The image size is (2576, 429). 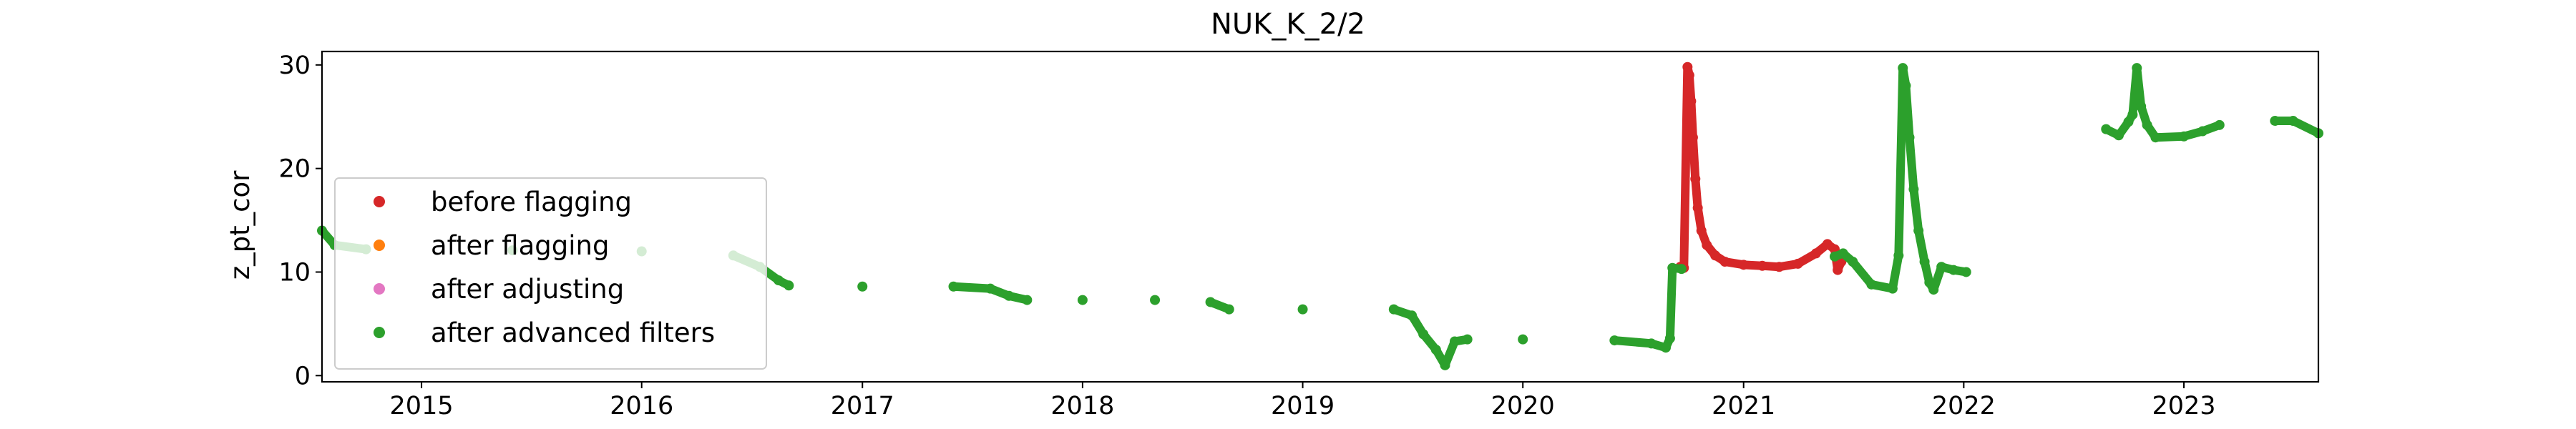 What do you see at coordinates (294, 272) in the screenshot?
I see `y-tick-label: 10` at bounding box center [294, 272].